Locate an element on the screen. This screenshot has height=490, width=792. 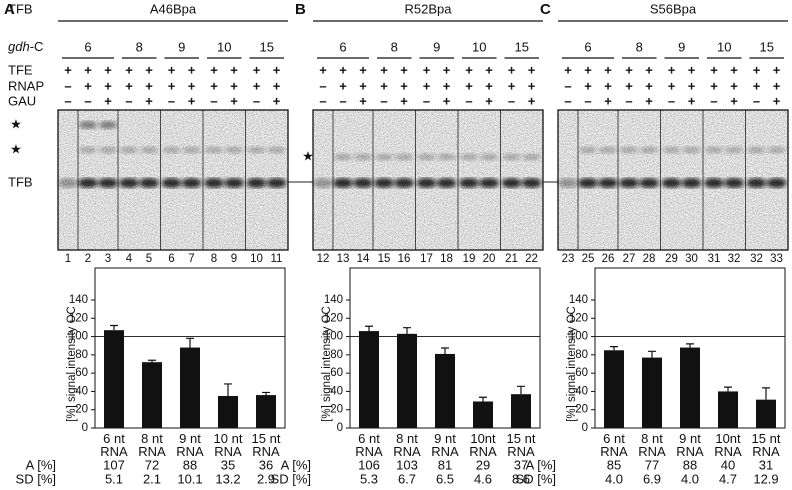
gdh-c-value: 9 is located at coordinates (436, 46).